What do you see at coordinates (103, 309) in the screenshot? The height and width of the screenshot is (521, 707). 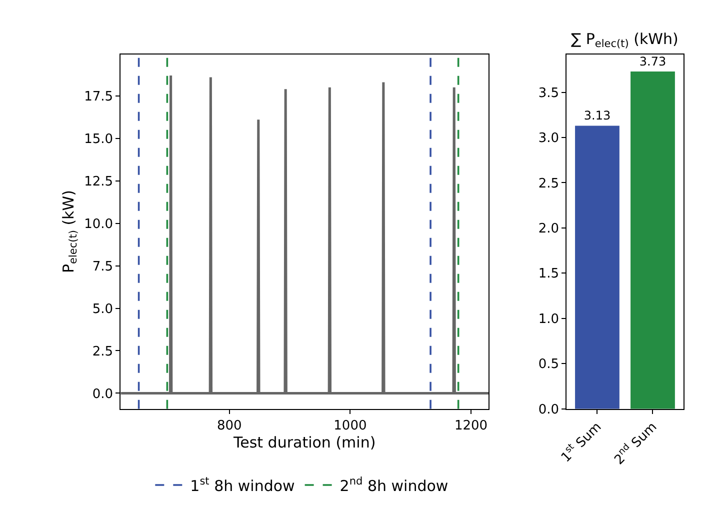 I see `y-tick-label: 5.0` at bounding box center [103, 309].